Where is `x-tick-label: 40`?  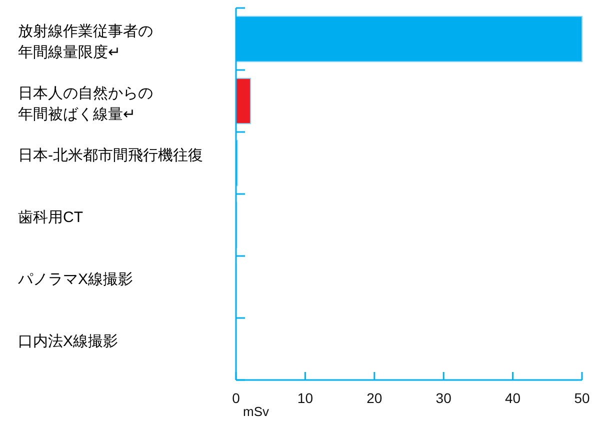 x-tick-label: 40 is located at coordinates (513, 398).